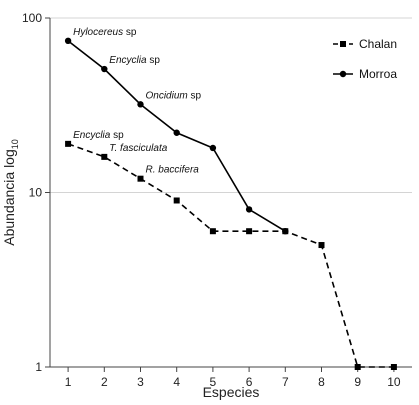 Image resolution: width=419 pixels, height=405 pixels. Describe the element at coordinates (321, 382) in the screenshot. I see `x-tick-label-8: 8` at that location.